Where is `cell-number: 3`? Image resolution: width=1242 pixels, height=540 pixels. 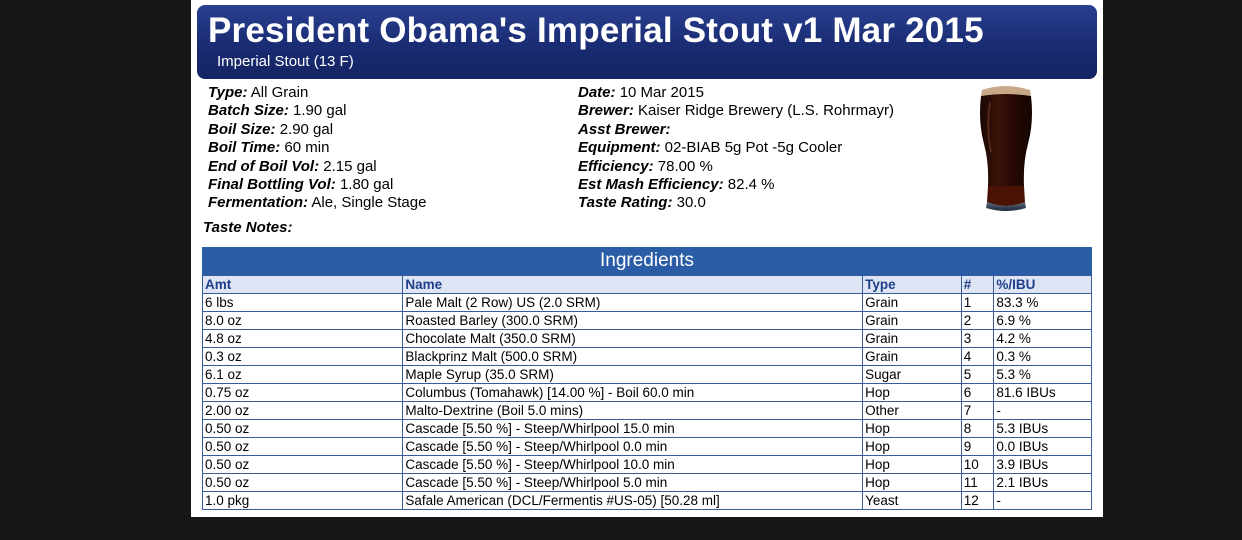 cell-number: 3 is located at coordinates (977, 338).